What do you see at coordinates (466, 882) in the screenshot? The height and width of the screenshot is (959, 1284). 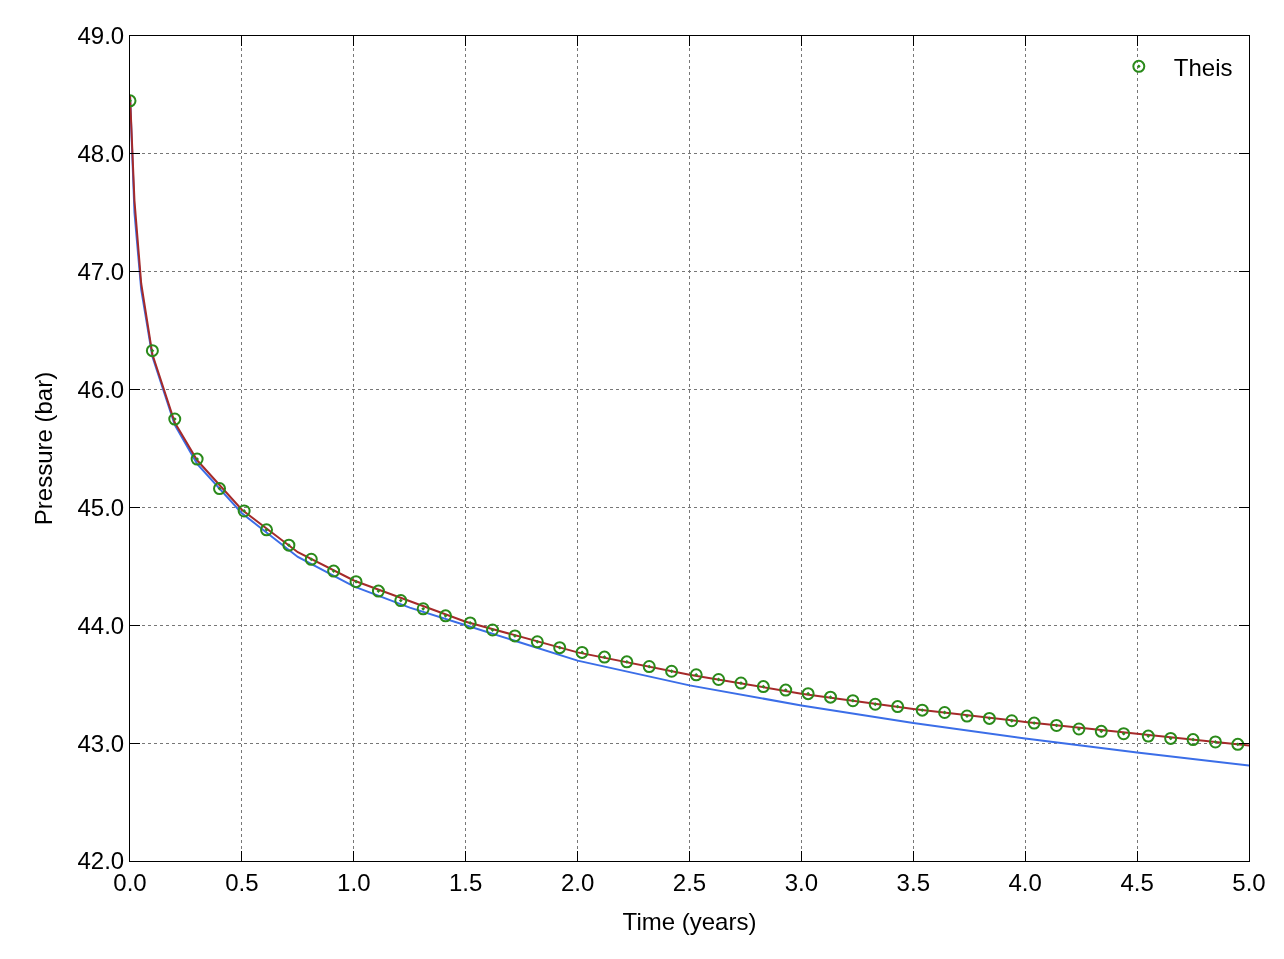 I see `x-tick-label: 1.5` at bounding box center [466, 882].